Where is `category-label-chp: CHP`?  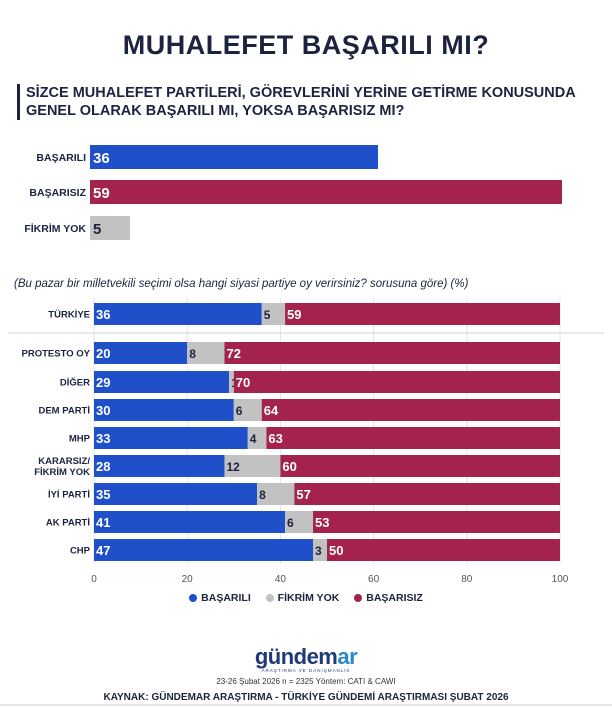
category-label-chp: CHP is located at coordinates (80, 551).